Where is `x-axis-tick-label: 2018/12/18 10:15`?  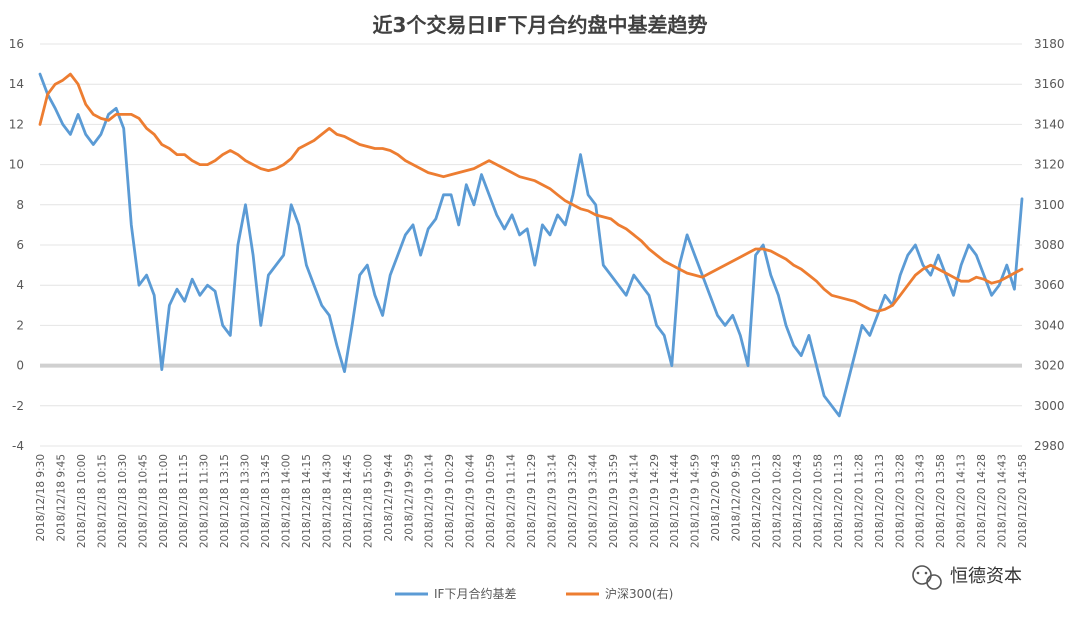
x-axis-tick-label: 2018/12/18 10:15 is located at coordinates (102, 501).